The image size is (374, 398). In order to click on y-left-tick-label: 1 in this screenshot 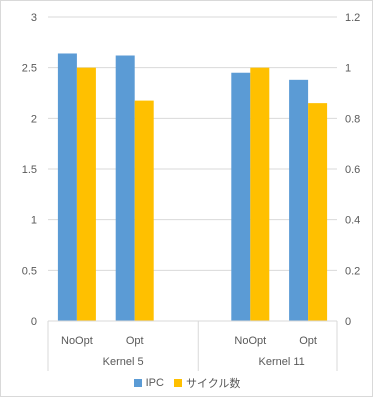, I will do `click(34, 221)`.